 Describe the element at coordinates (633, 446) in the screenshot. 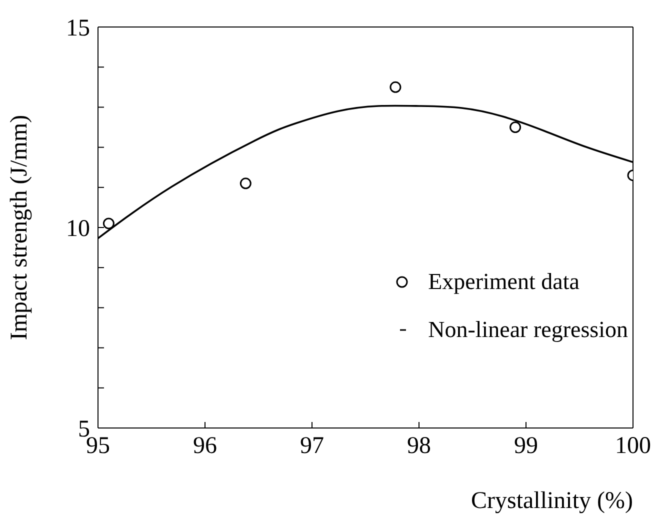

I see `x-tick-label: 100` at that location.